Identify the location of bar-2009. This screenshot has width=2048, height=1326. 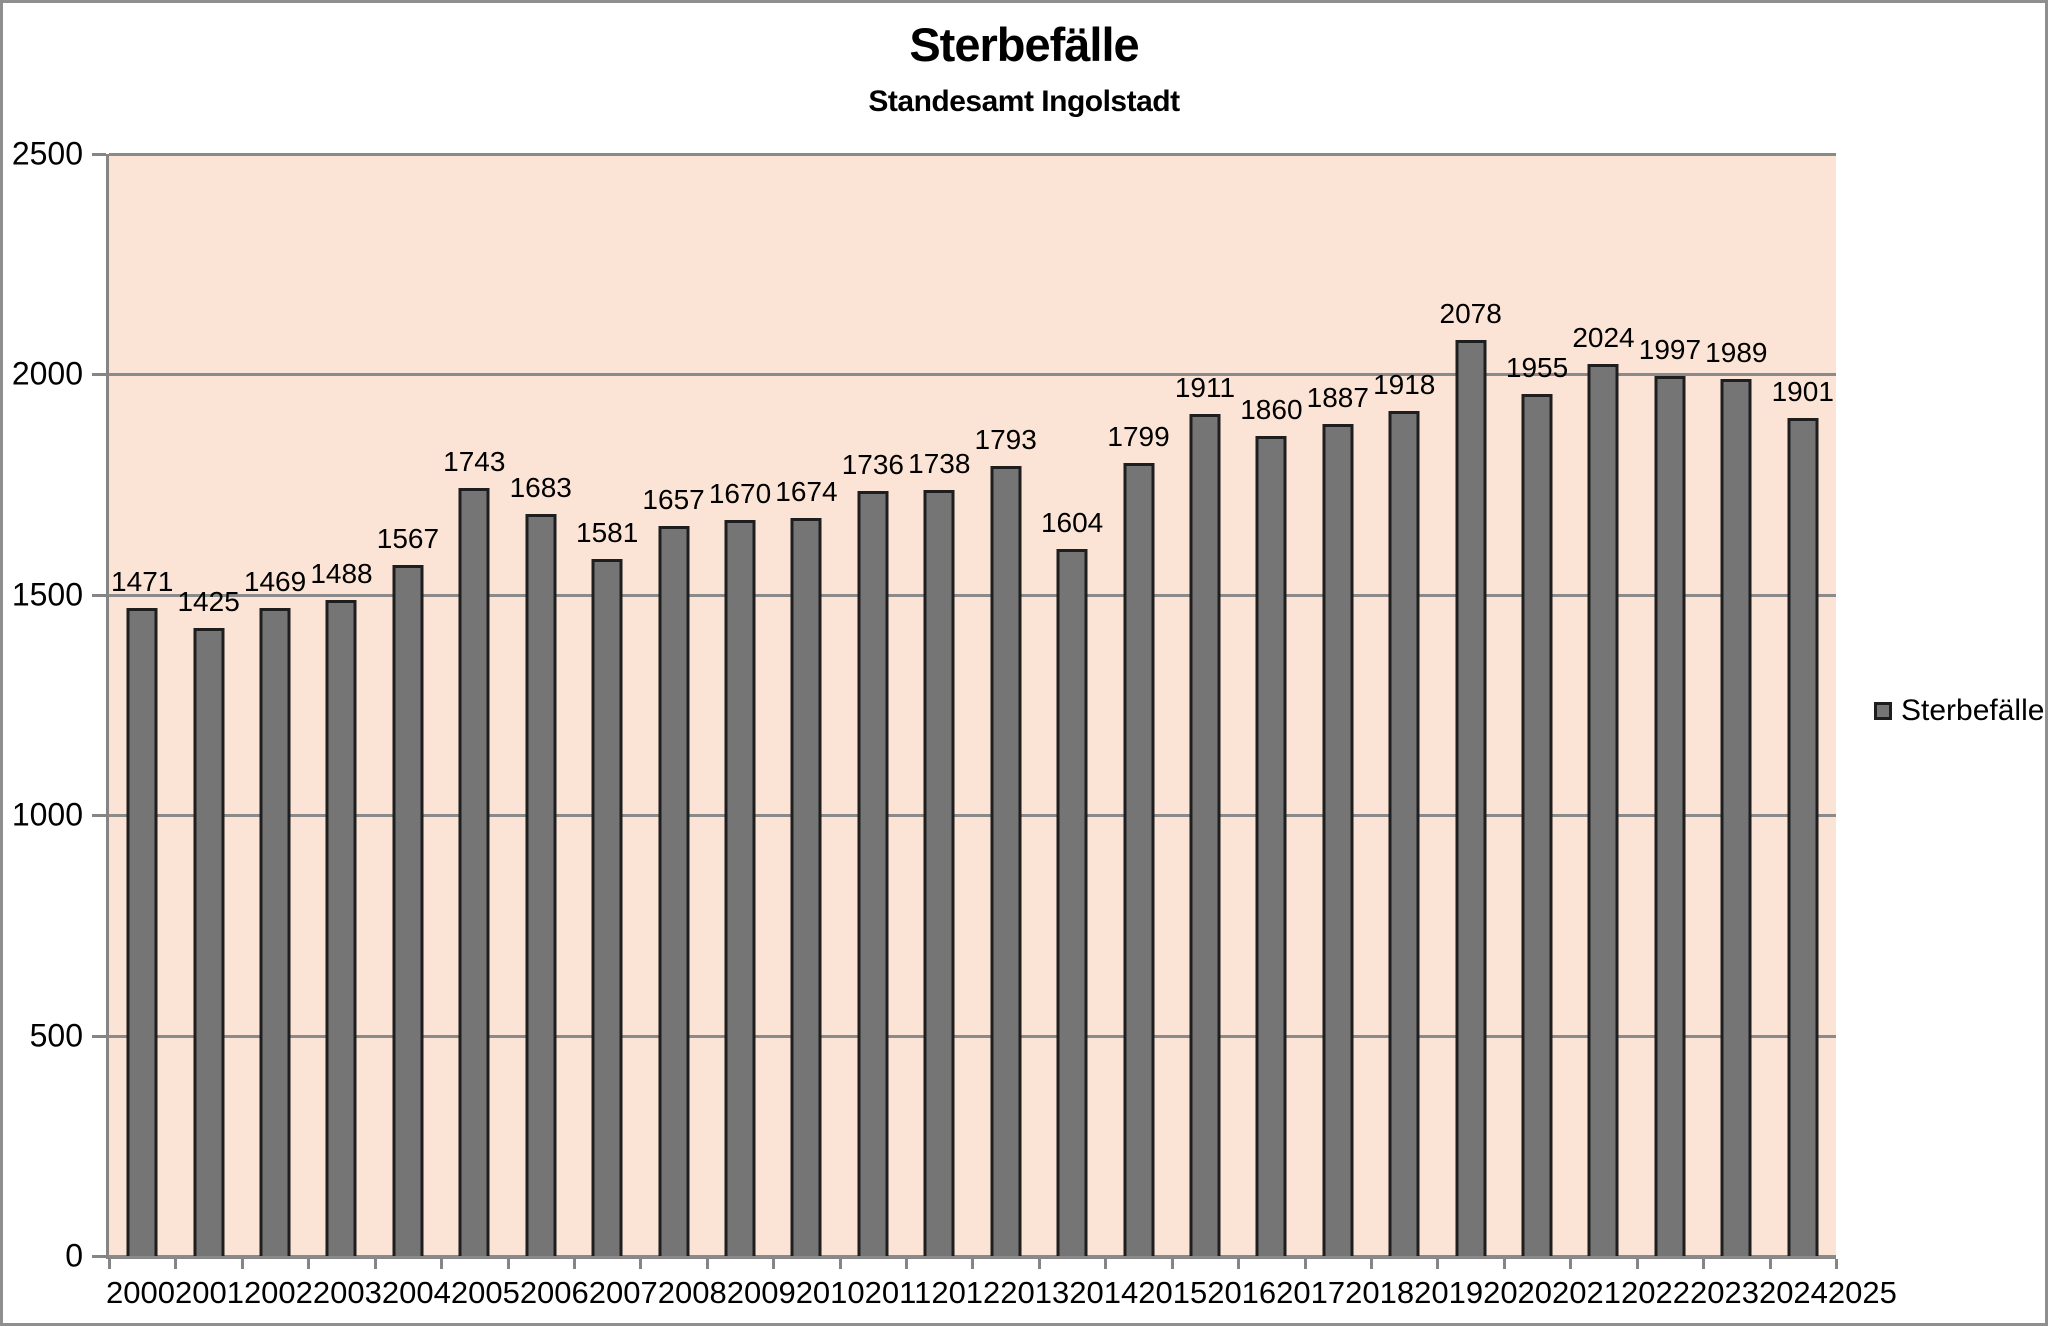
(740, 887).